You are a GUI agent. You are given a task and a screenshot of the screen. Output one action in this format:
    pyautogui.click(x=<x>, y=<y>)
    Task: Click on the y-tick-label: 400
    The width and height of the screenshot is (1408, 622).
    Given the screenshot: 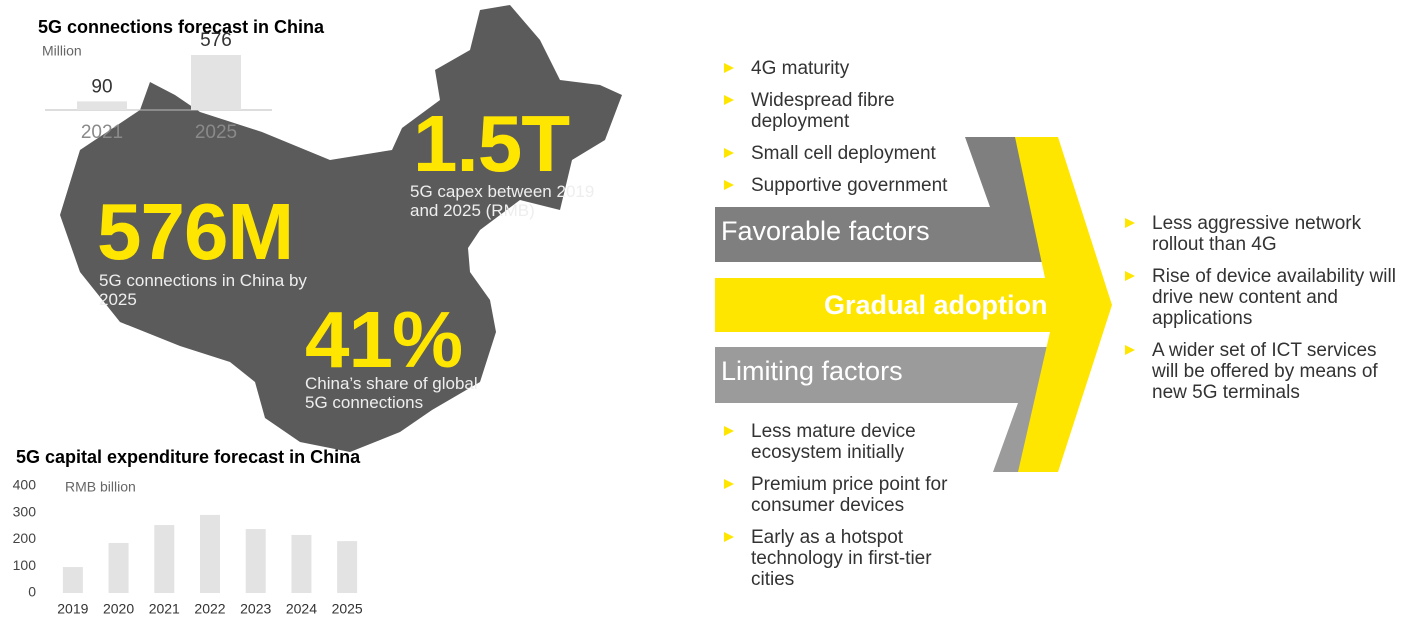 What is the action you would take?
    pyautogui.click(x=25, y=485)
    